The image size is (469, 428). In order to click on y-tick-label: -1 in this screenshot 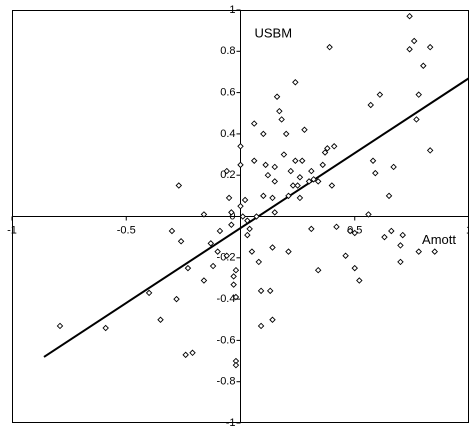, I will do `click(231, 422)`.